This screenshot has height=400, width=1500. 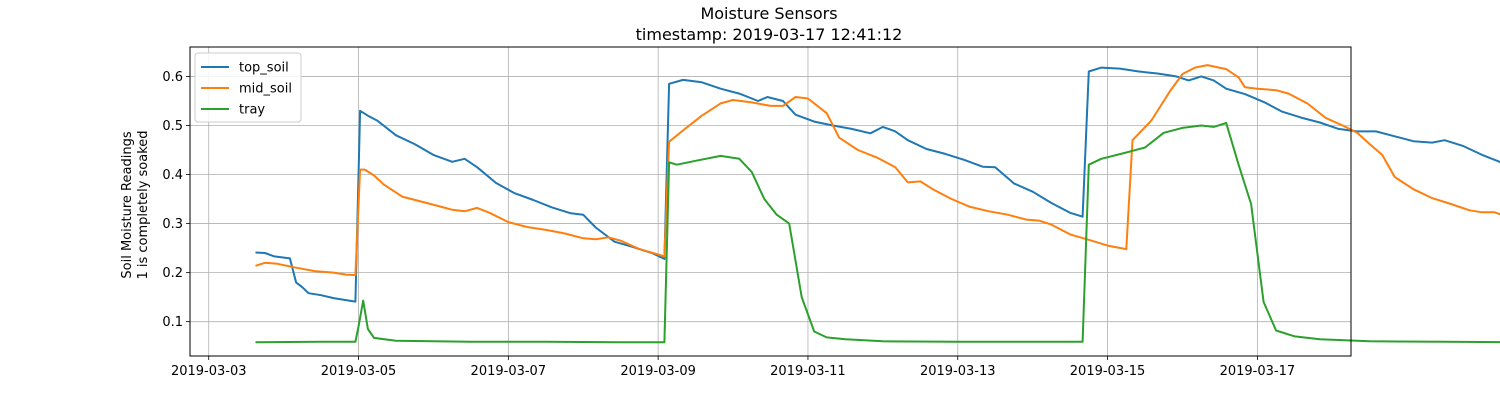 What do you see at coordinates (265, 89) in the screenshot?
I see `legend-label-mid-soil: mid_soil` at bounding box center [265, 89].